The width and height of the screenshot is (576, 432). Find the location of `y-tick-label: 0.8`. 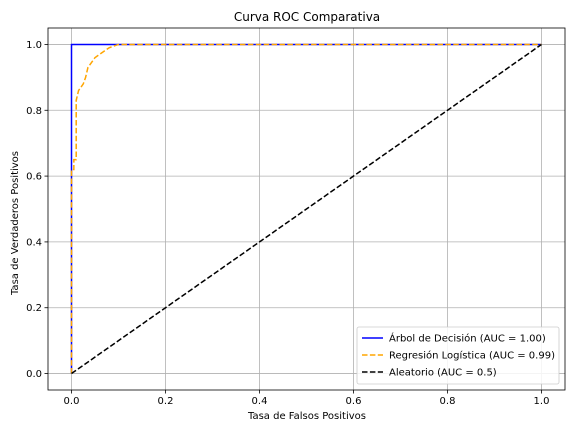

y-tick-label: 0.8 is located at coordinates (34, 111).